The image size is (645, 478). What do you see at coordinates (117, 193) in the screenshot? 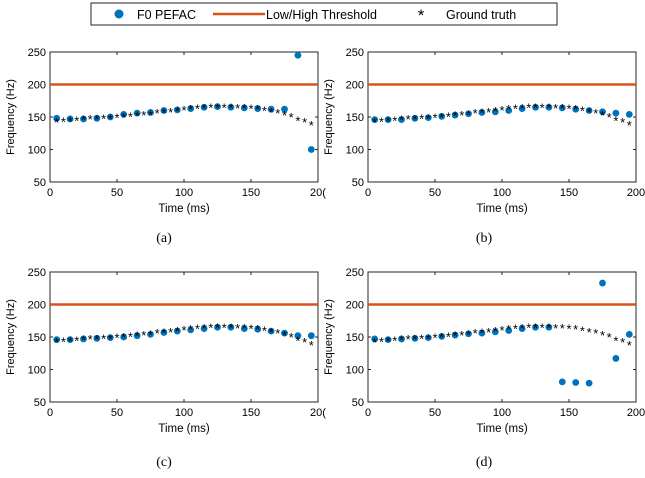
I see `x-tick-label: 50` at bounding box center [117, 193].